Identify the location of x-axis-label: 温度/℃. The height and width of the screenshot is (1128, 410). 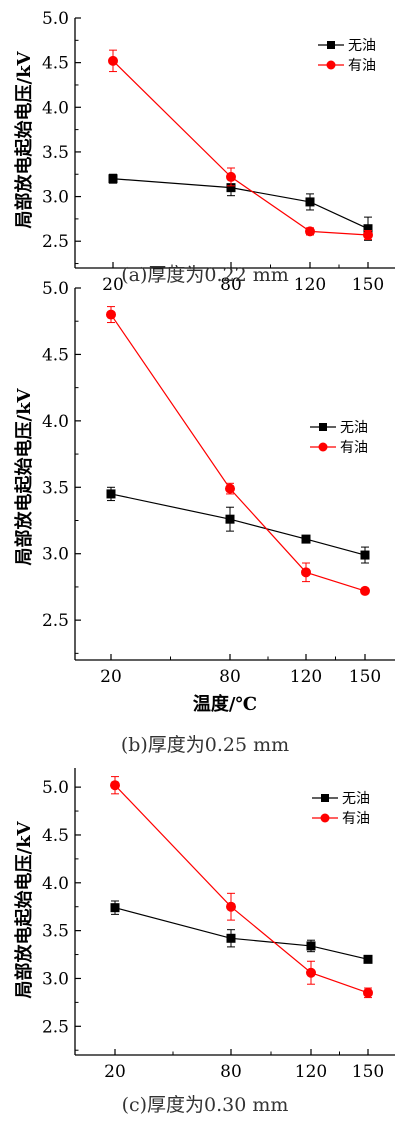
(225, 702).